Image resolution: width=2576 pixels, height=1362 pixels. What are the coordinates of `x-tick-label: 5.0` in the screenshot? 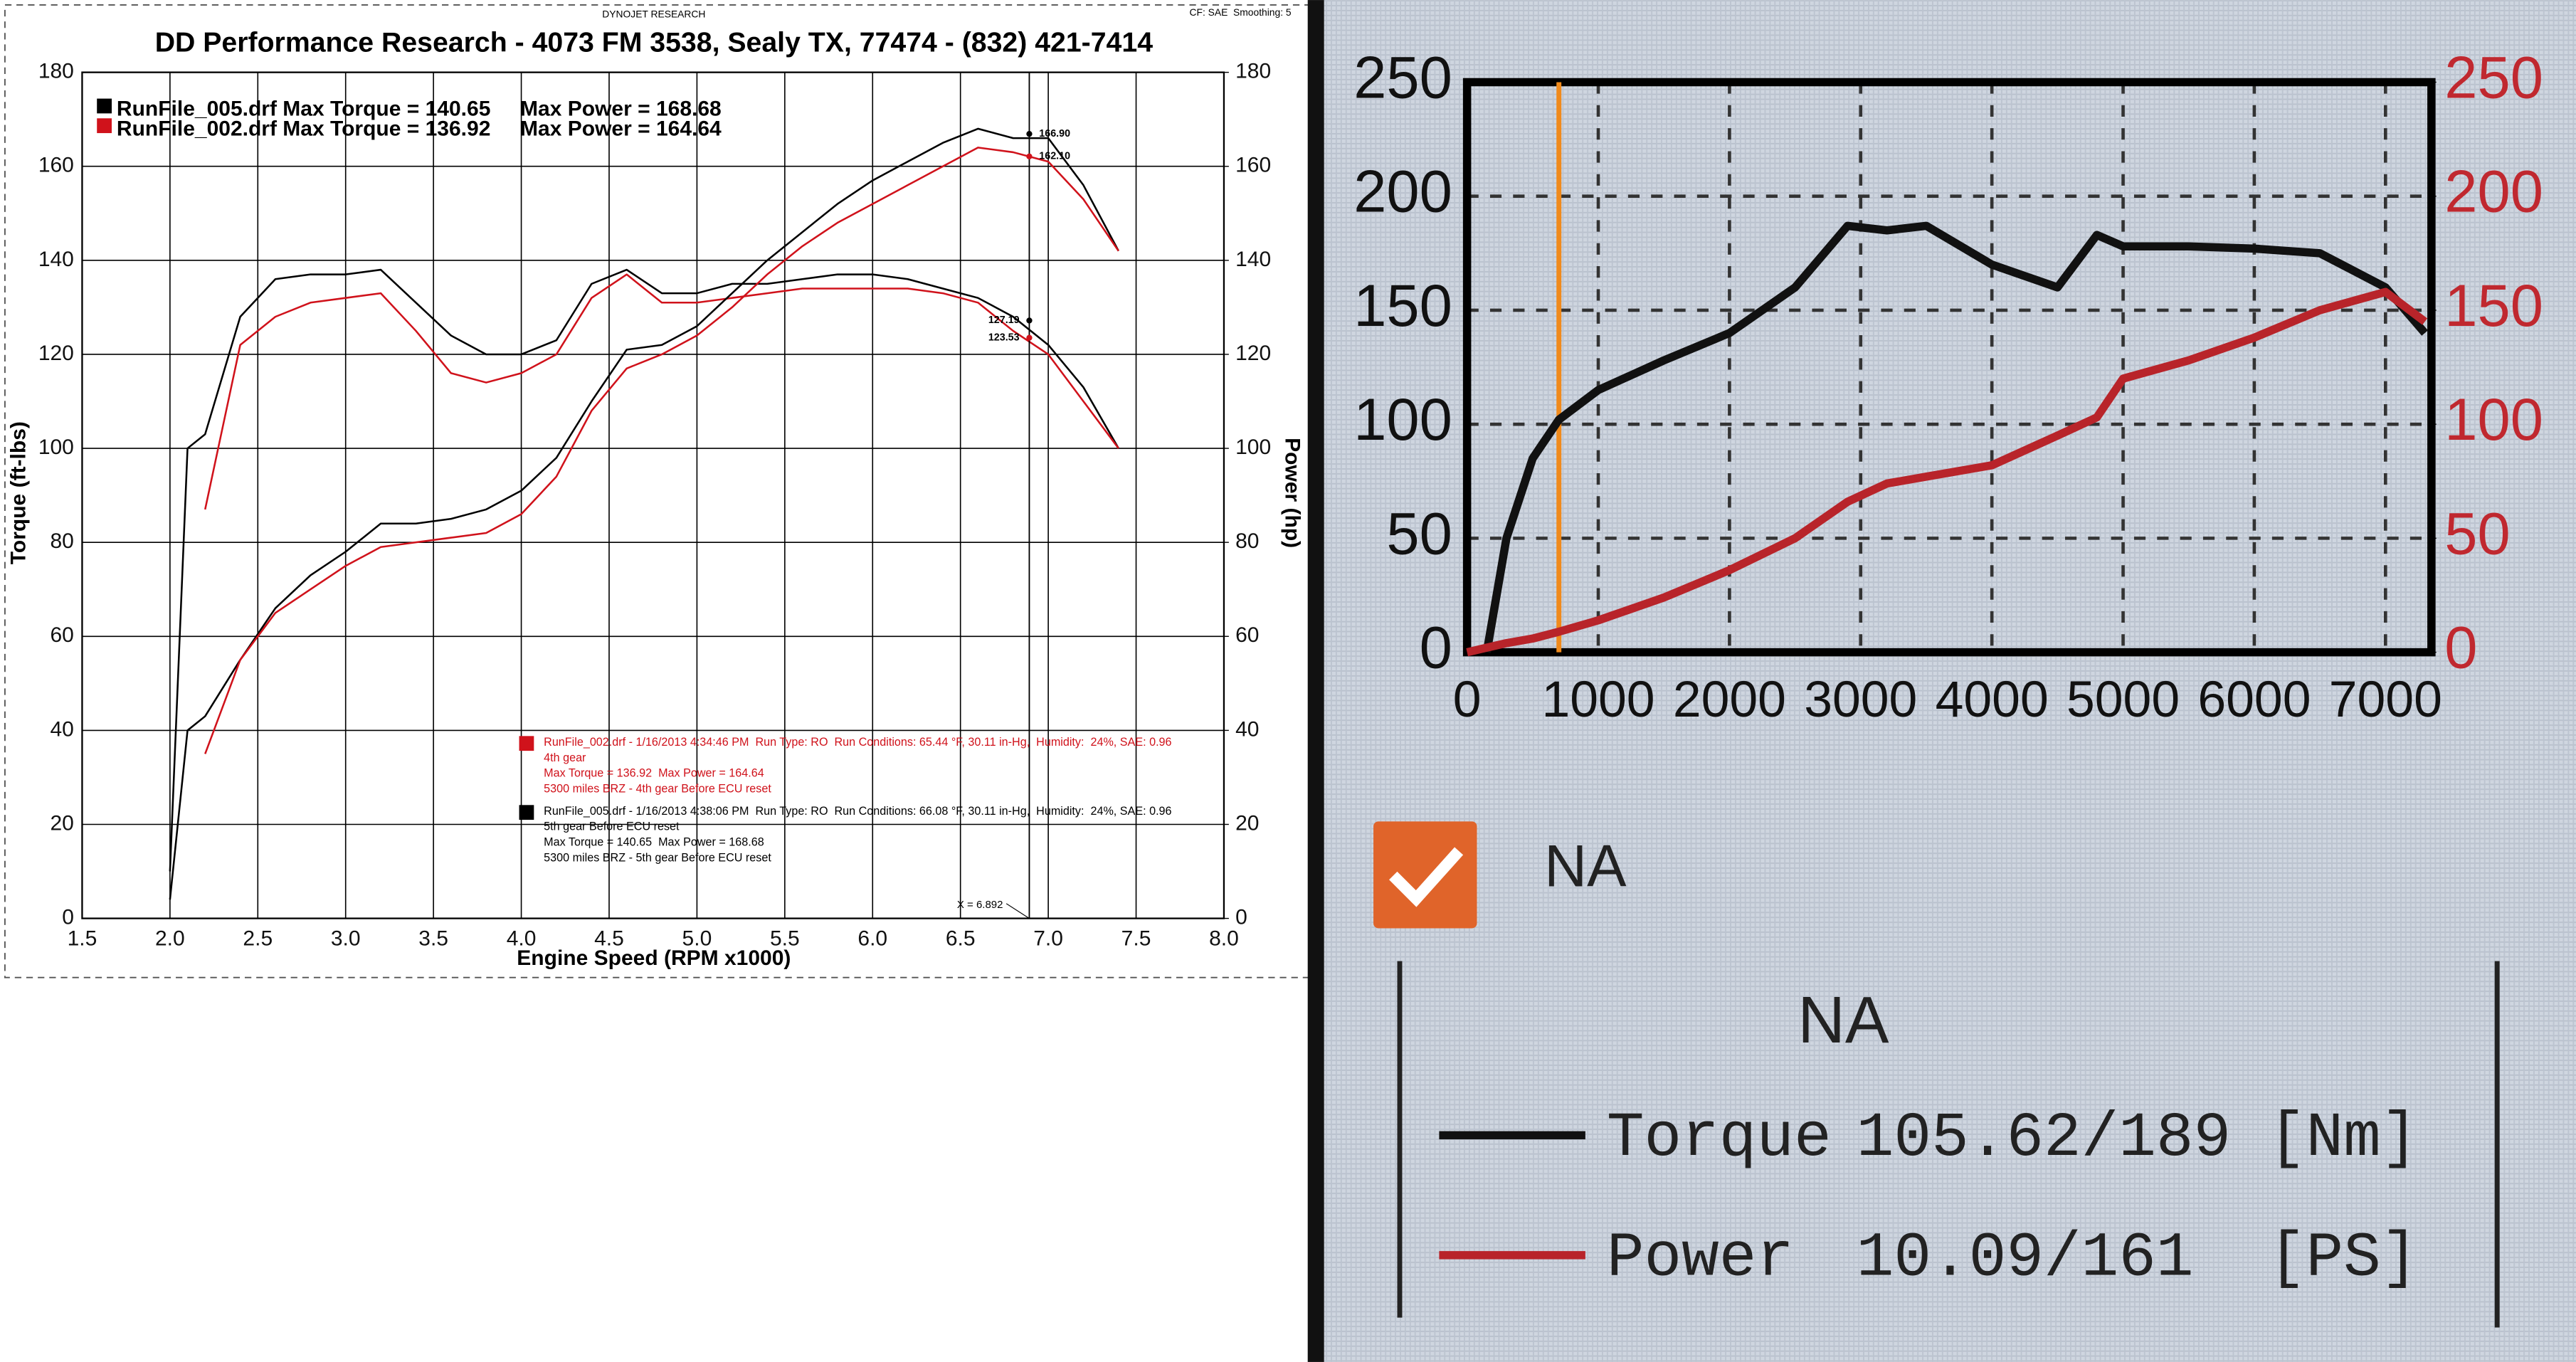 It's located at (697, 939).